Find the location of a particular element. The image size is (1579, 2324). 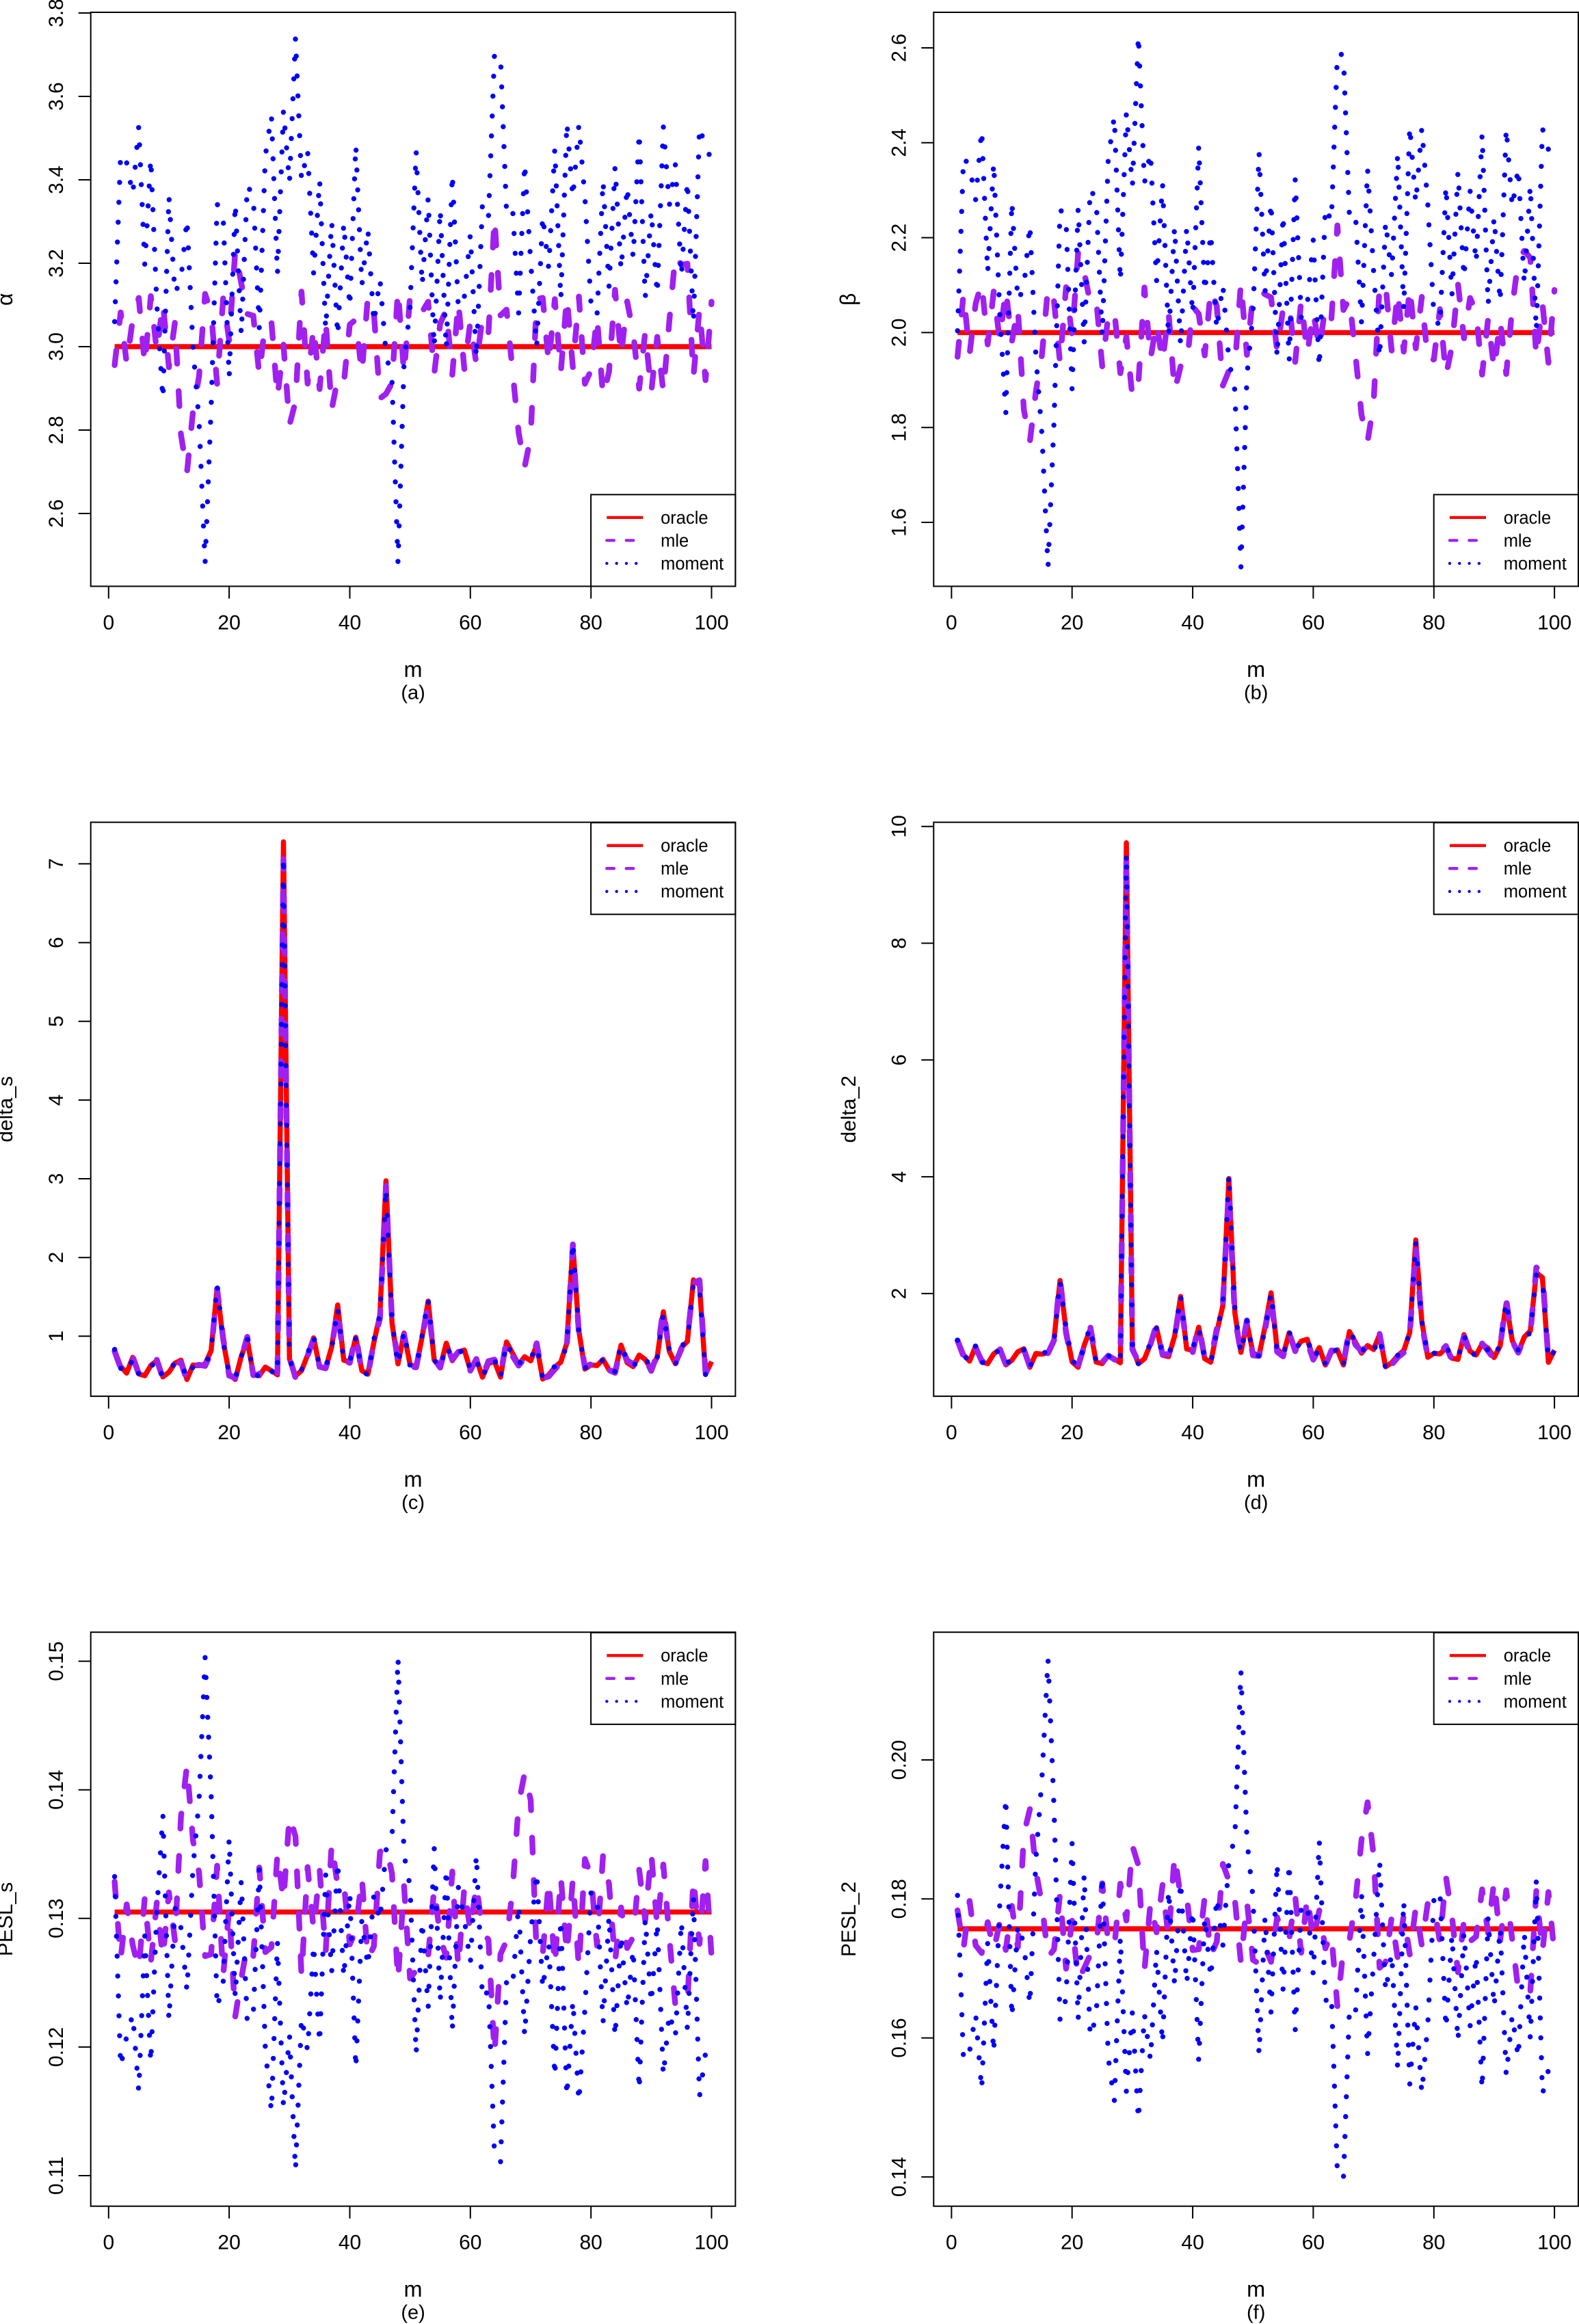

svg-text: 0.12 is located at coordinates (56, 2047).